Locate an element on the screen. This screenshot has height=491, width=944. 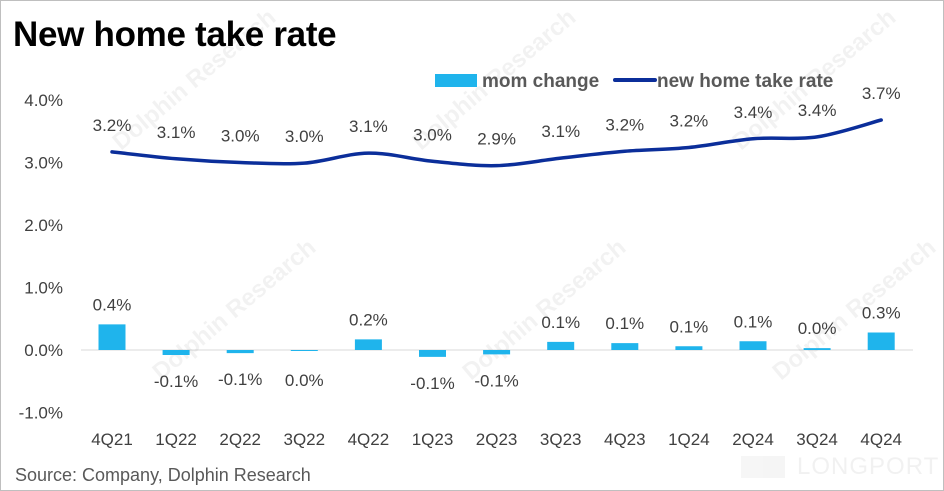
x-tick-label: 1Q22 is located at coordinates (176, 439).